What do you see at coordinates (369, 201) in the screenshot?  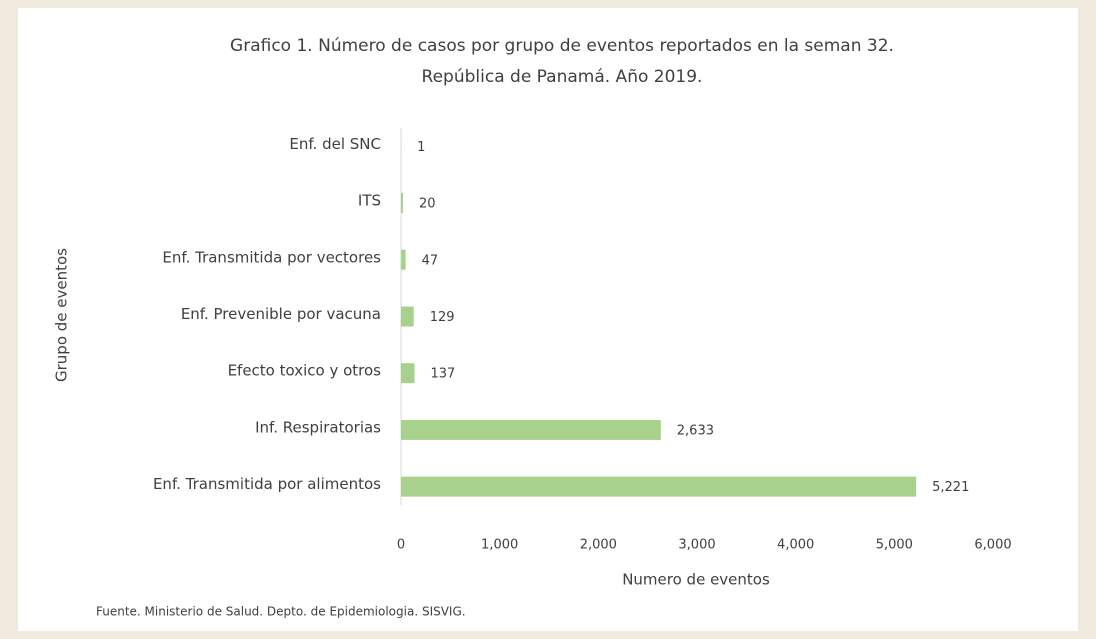 I see `y-tick-label: ITS` at bounding box center [369, 201].